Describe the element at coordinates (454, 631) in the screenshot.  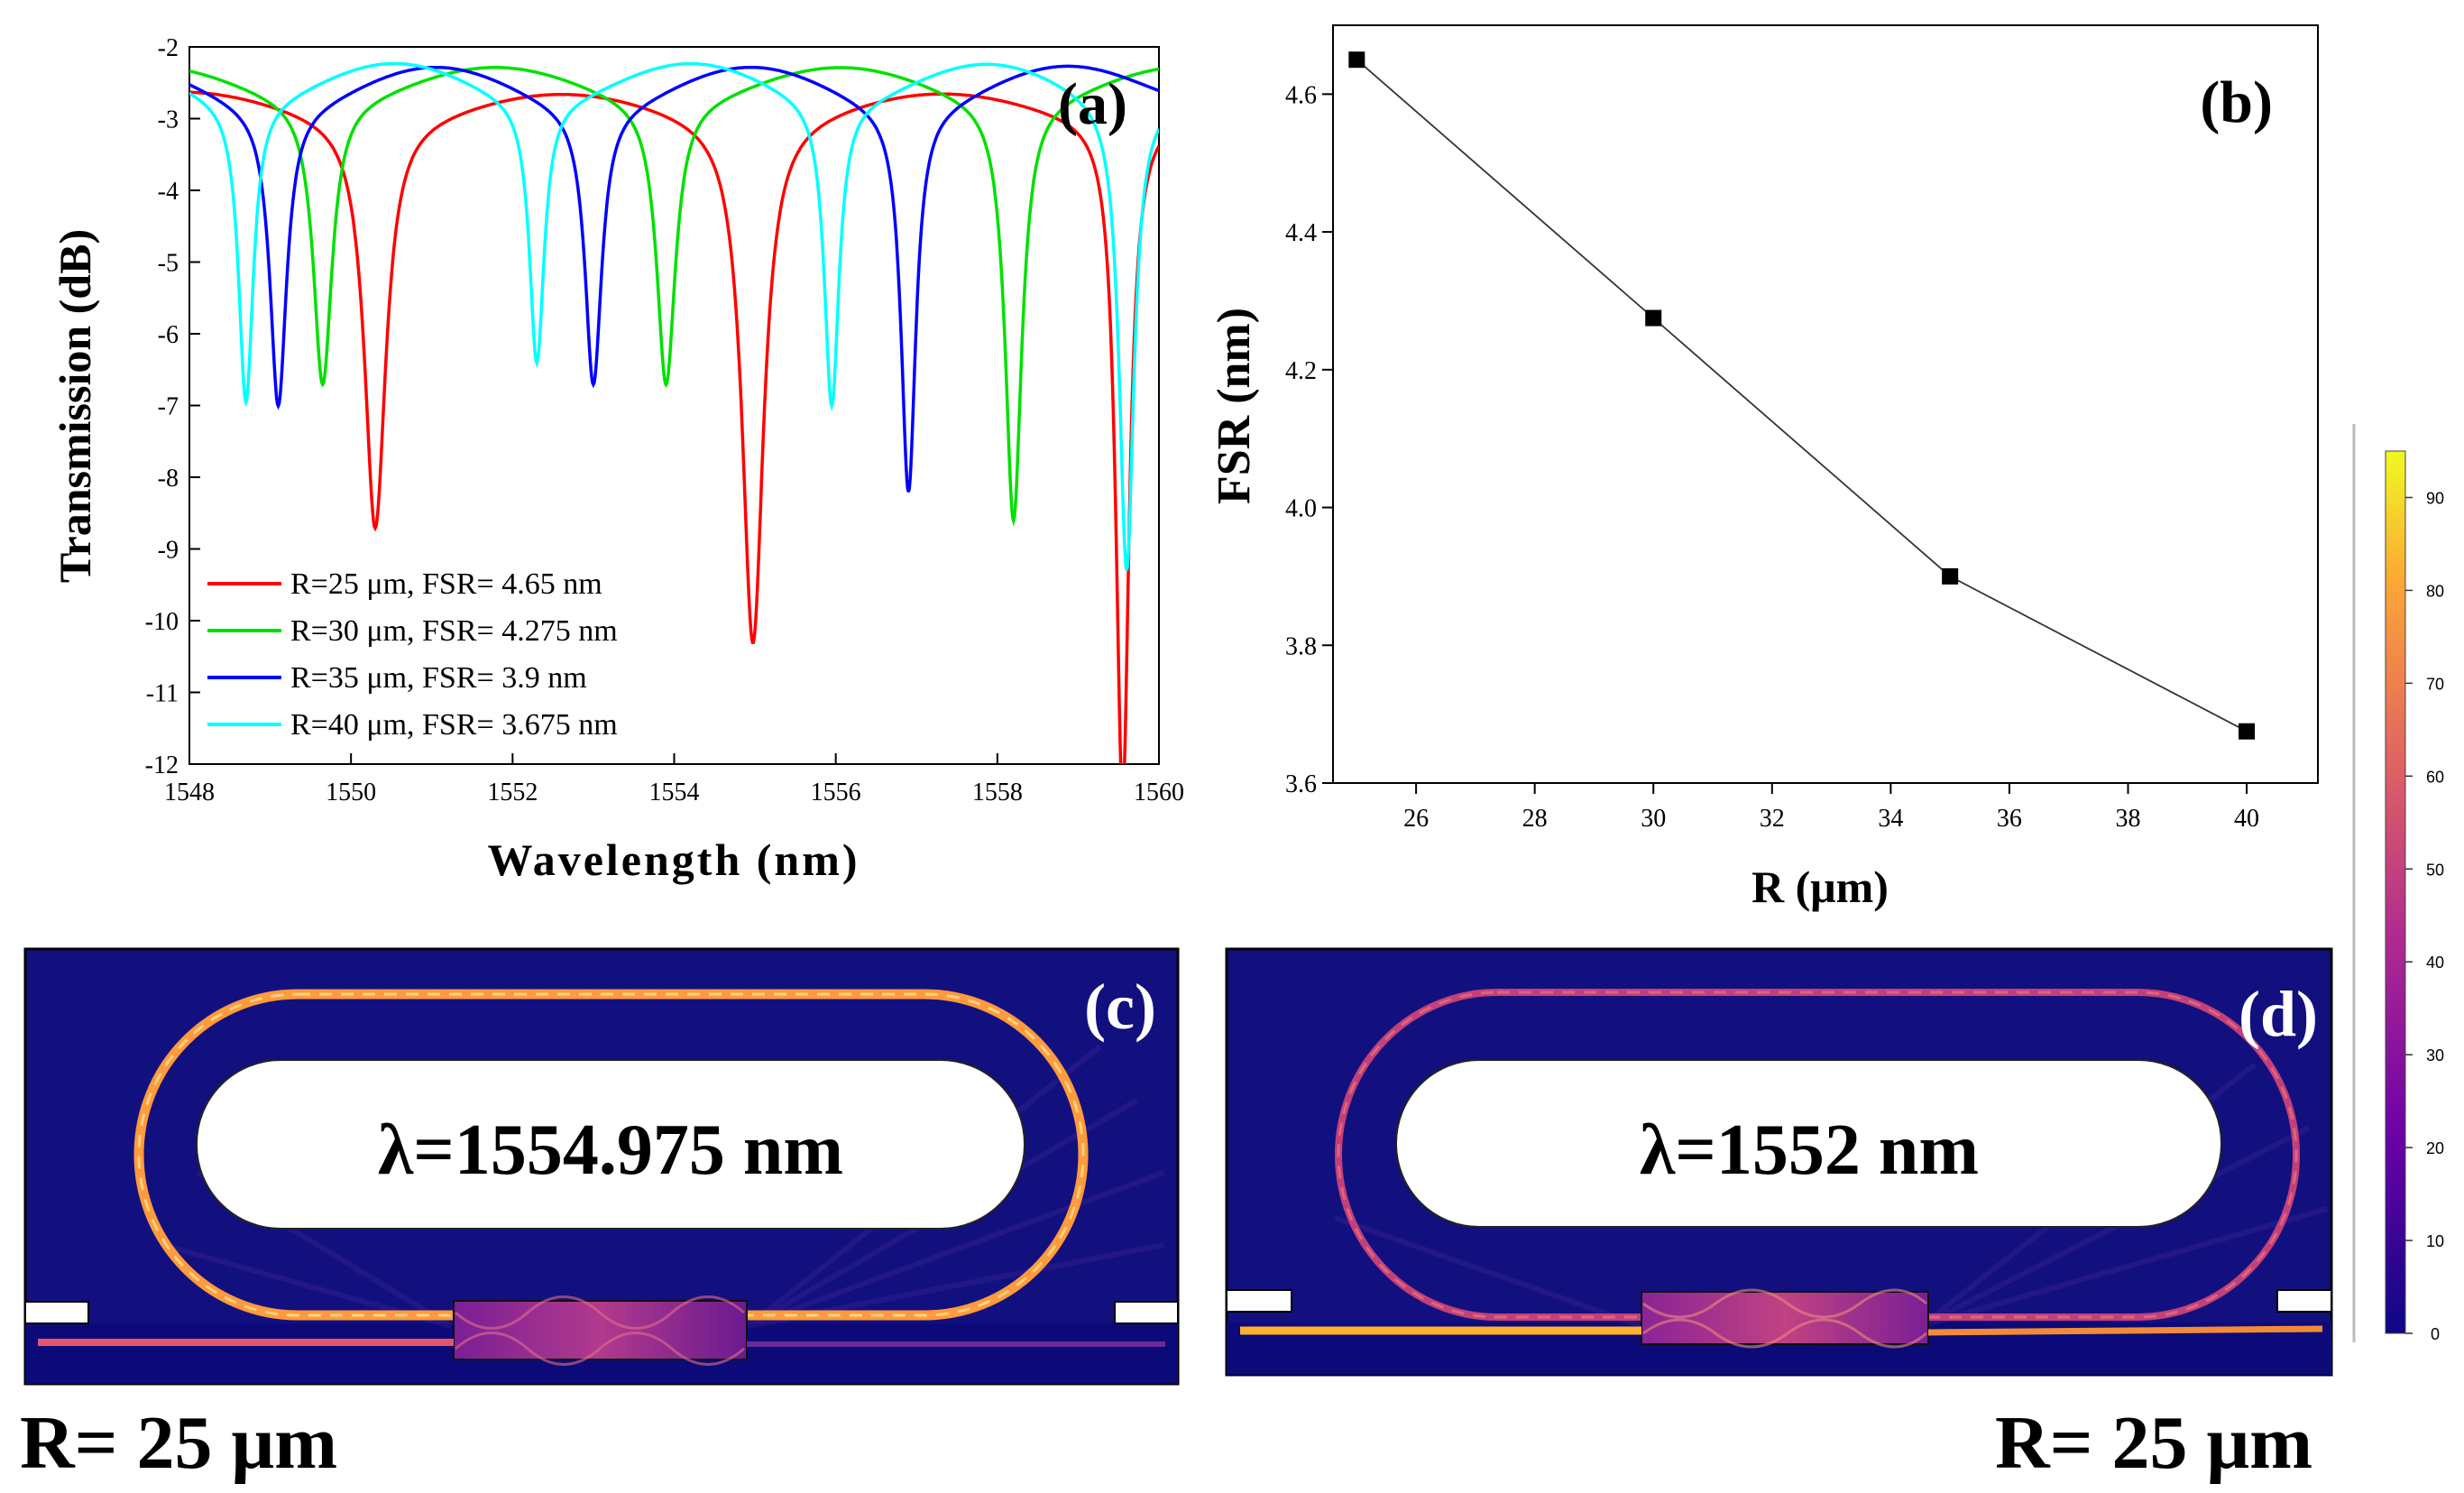
I see `panel-a-legend-label-2: R=30 μm, FSR= 4.275 nm` at that location.